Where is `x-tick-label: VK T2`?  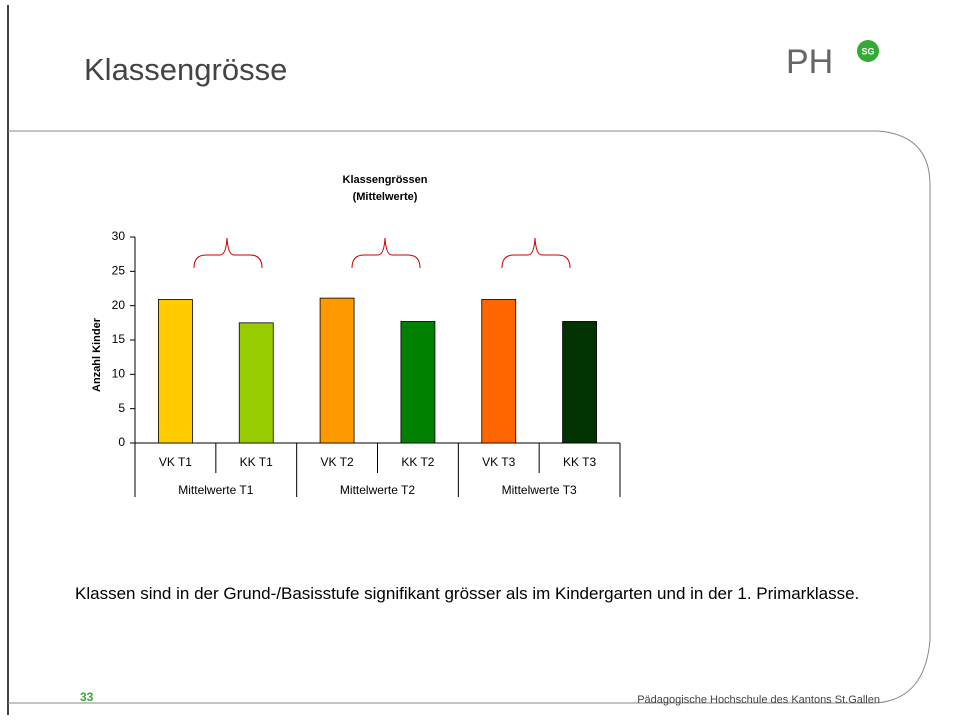 x-tick-label: VK T2 is located at coordinates (337, 462).